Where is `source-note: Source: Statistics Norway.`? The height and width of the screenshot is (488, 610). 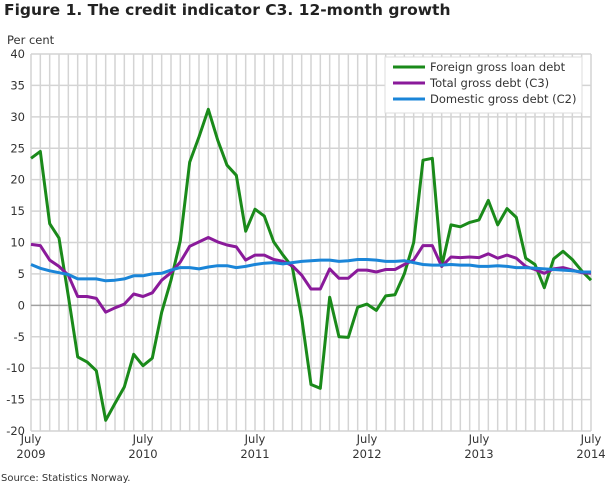 source-note: Source: Statistics Norway. is located at coordinates (66, 478).